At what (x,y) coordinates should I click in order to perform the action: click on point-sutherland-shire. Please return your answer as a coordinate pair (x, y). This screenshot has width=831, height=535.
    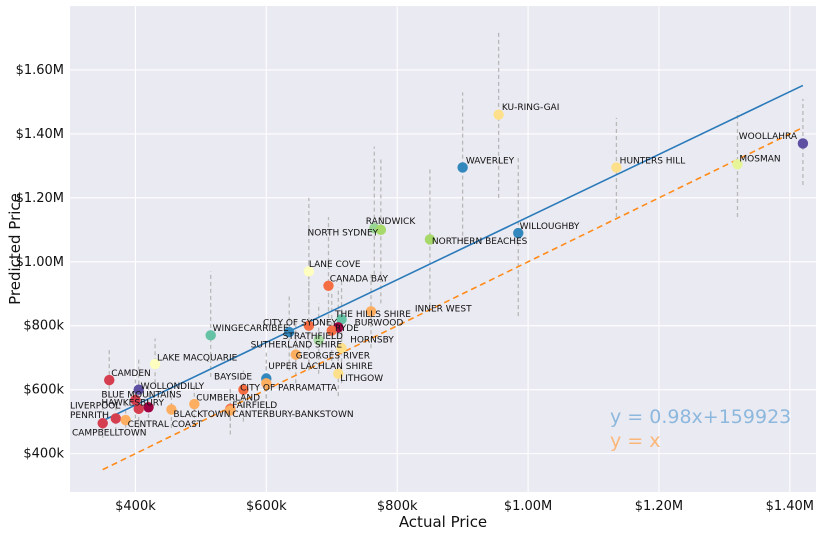
    Looking at the image, I should click on (318, 340).